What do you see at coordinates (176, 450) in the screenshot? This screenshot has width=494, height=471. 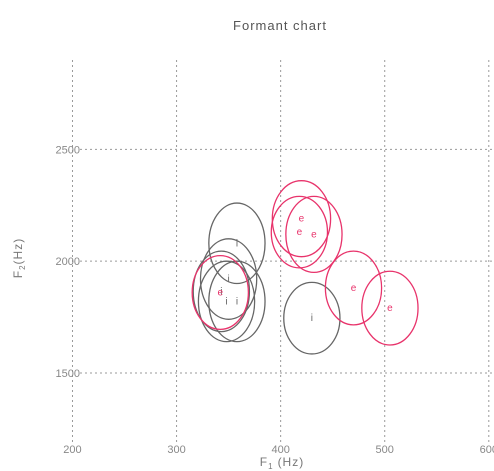 I see `x-tick-label: 300` at bounding box center [176, 450].